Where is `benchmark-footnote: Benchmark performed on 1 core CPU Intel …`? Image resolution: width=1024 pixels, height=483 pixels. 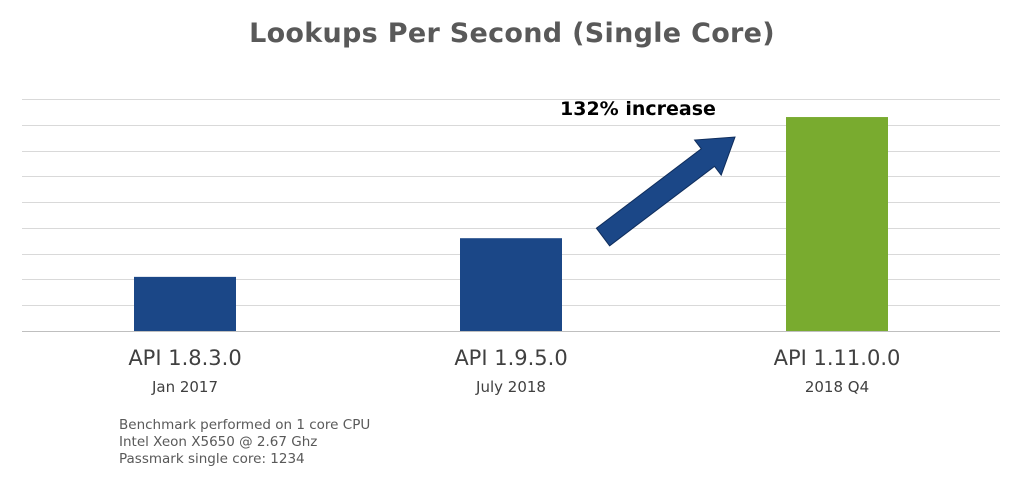
benchmark-footnote: Benchmark performed on 1 core CPU Intel … is located at coordinates (244, 442).